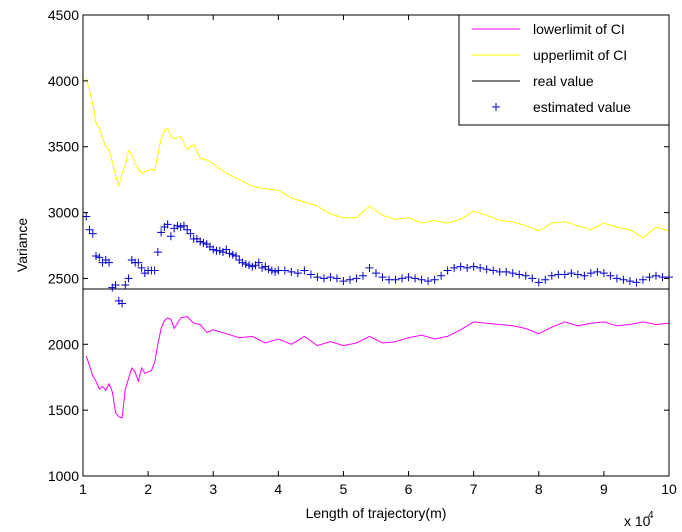 The height and width of the screenshot is (532, 682). Describe the element at coordinates (83, 489) in the screenshot. I see `x-tick-label-0: 1` at that location.